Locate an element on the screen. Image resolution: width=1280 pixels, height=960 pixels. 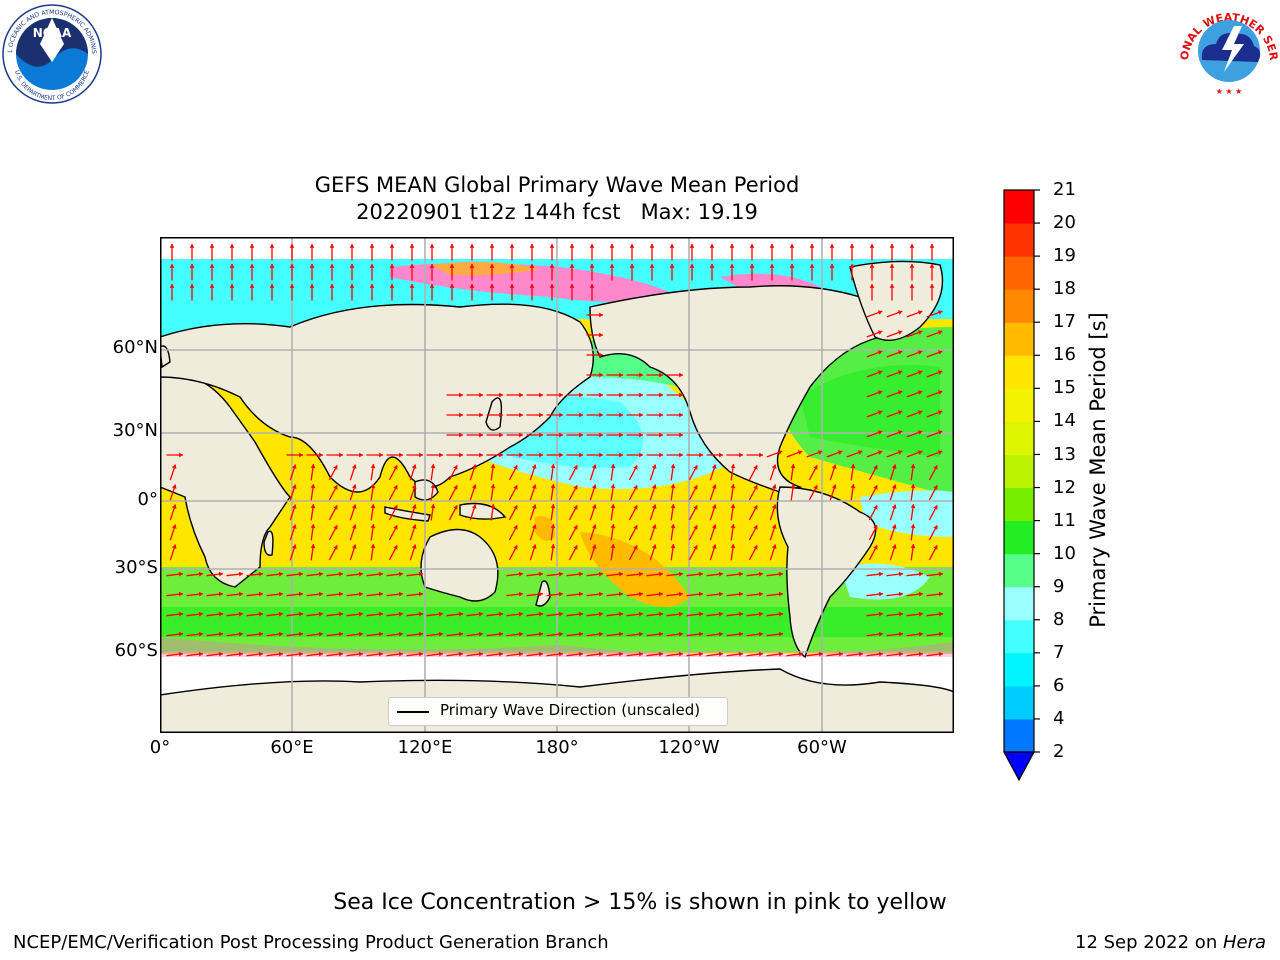
colorbar-tick-label: 16 is located at coordinates (1064, 355).